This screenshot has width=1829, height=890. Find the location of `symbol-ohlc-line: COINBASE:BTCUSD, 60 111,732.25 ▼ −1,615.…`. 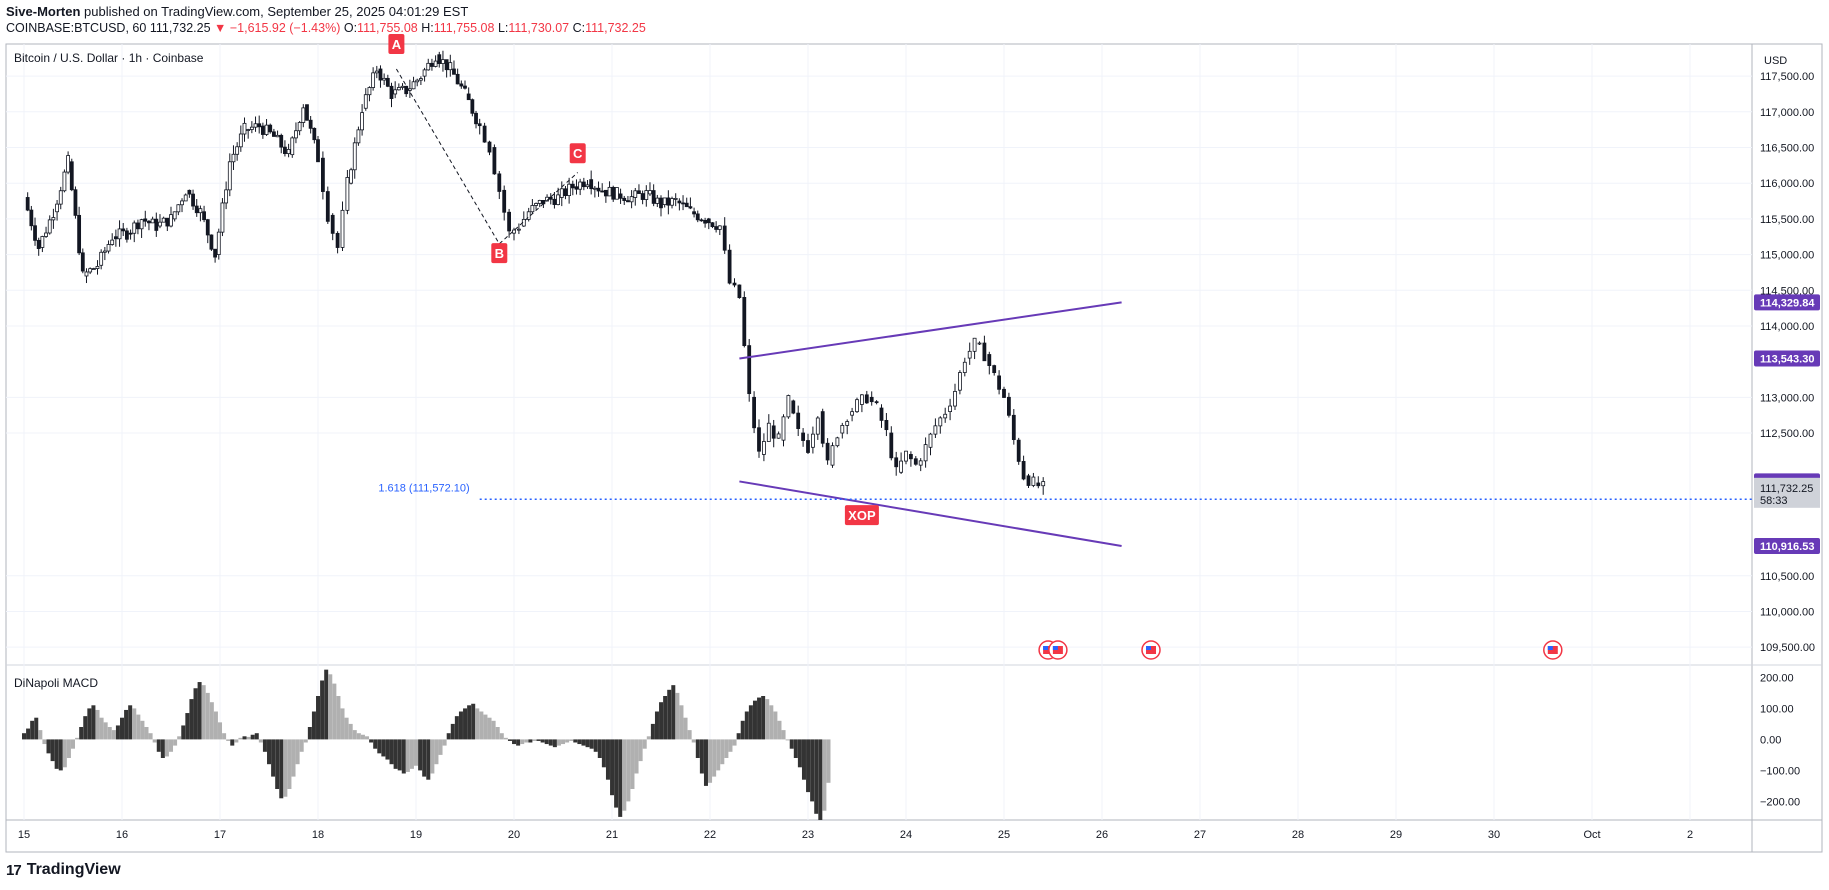

symbol-ohlc-line: COINBASE:BTCUSD, 60 111,732.25 ▼ −1,615.… is located at coordinates (326, 28).